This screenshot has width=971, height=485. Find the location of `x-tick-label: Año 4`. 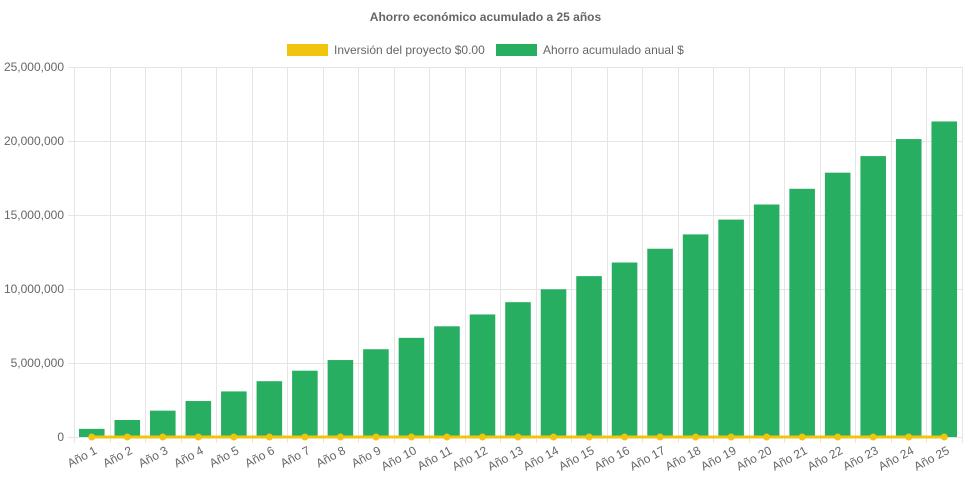

x-tick-label: Año 4 is located at coordinates (188, 456).